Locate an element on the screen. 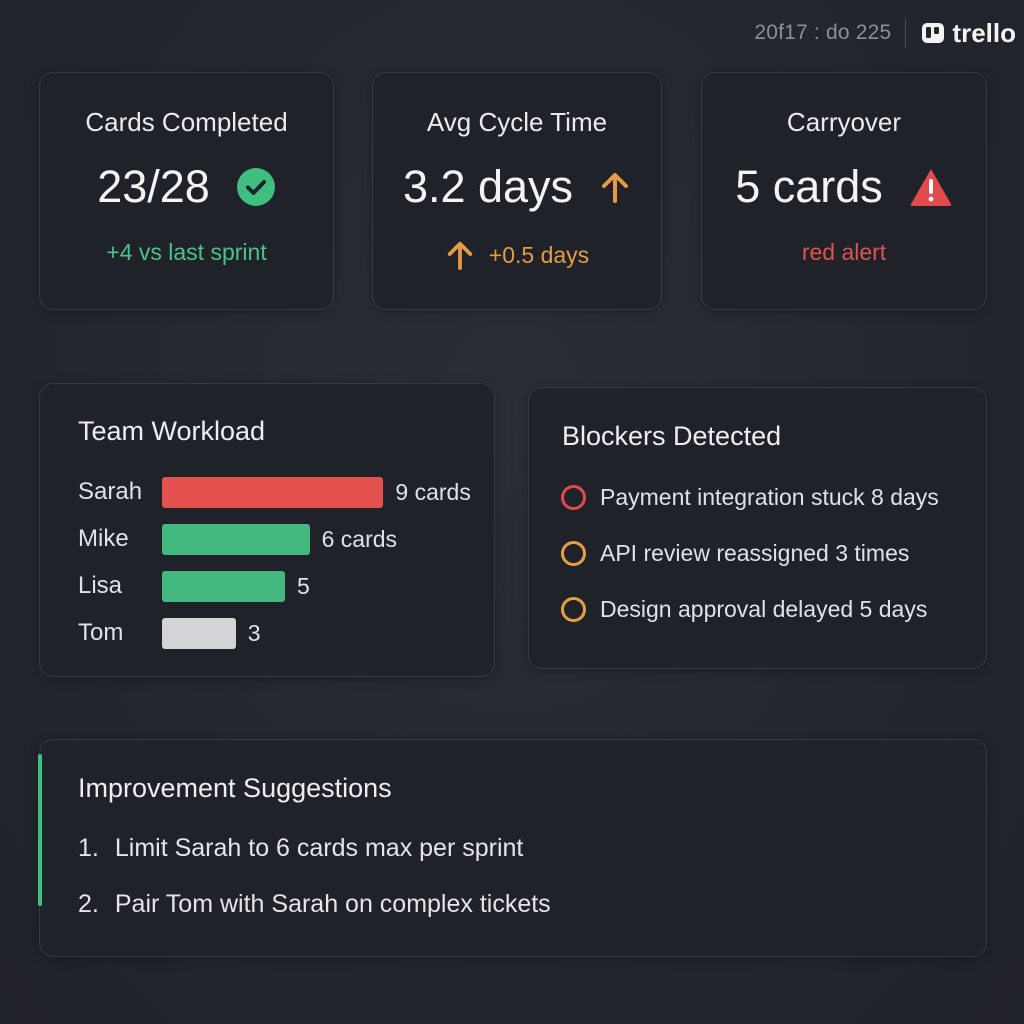 The width and height of the screenshot is (1024, 1024). carryover-value: 5 cards is located at coordinates (809, 186).